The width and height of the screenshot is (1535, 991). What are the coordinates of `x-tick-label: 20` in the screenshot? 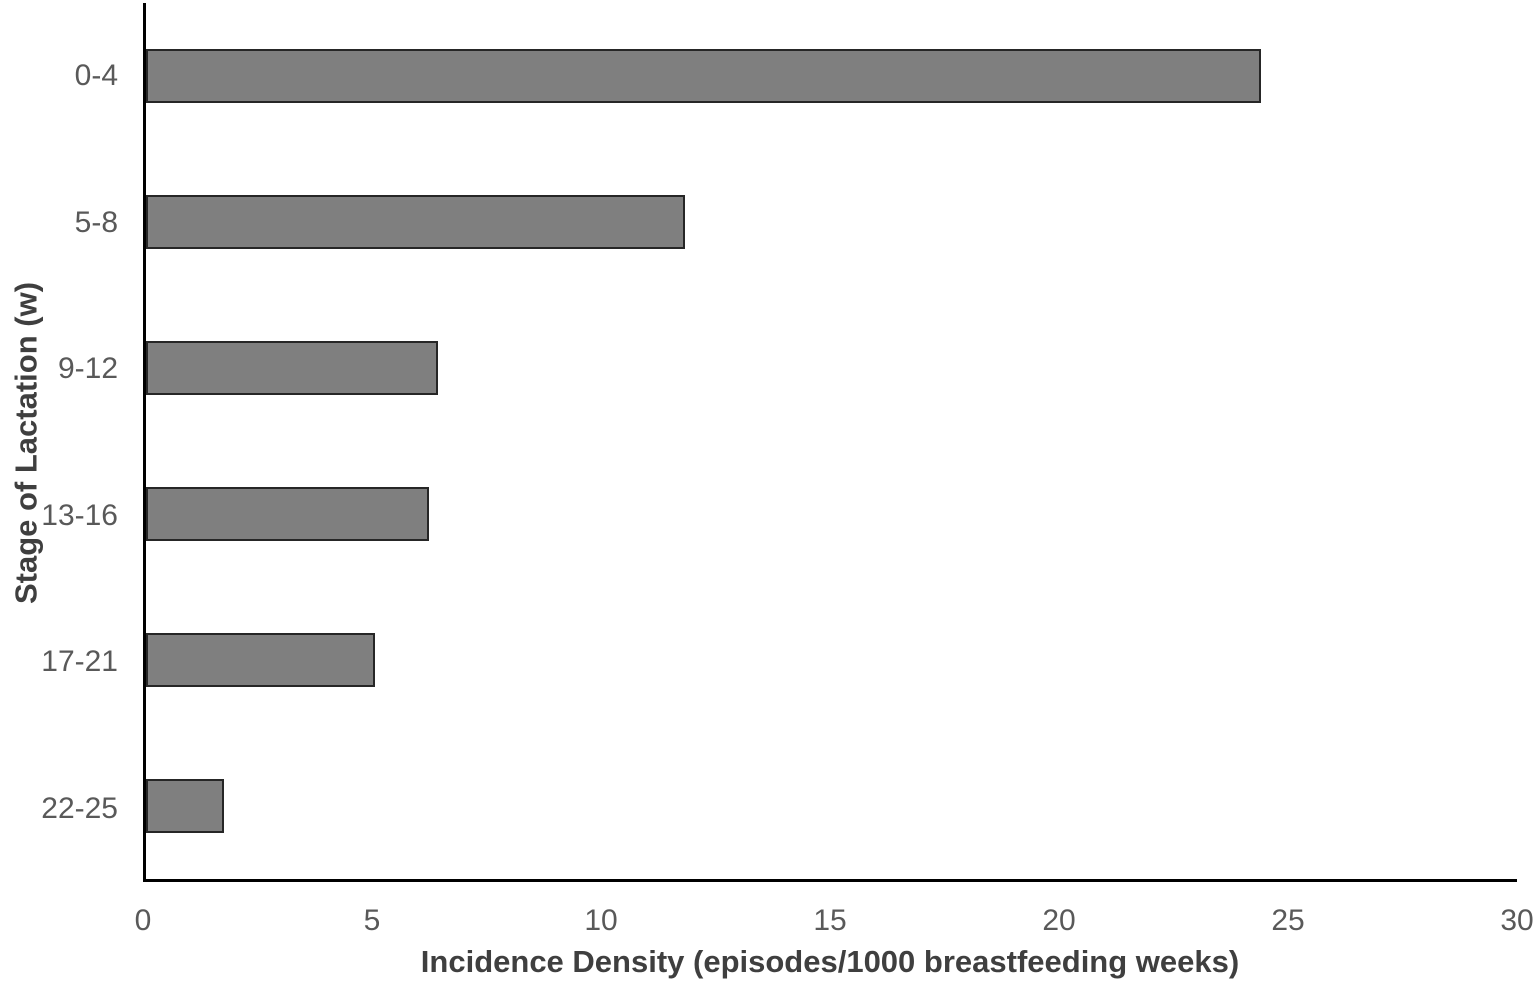 It's located at (1059, 920).